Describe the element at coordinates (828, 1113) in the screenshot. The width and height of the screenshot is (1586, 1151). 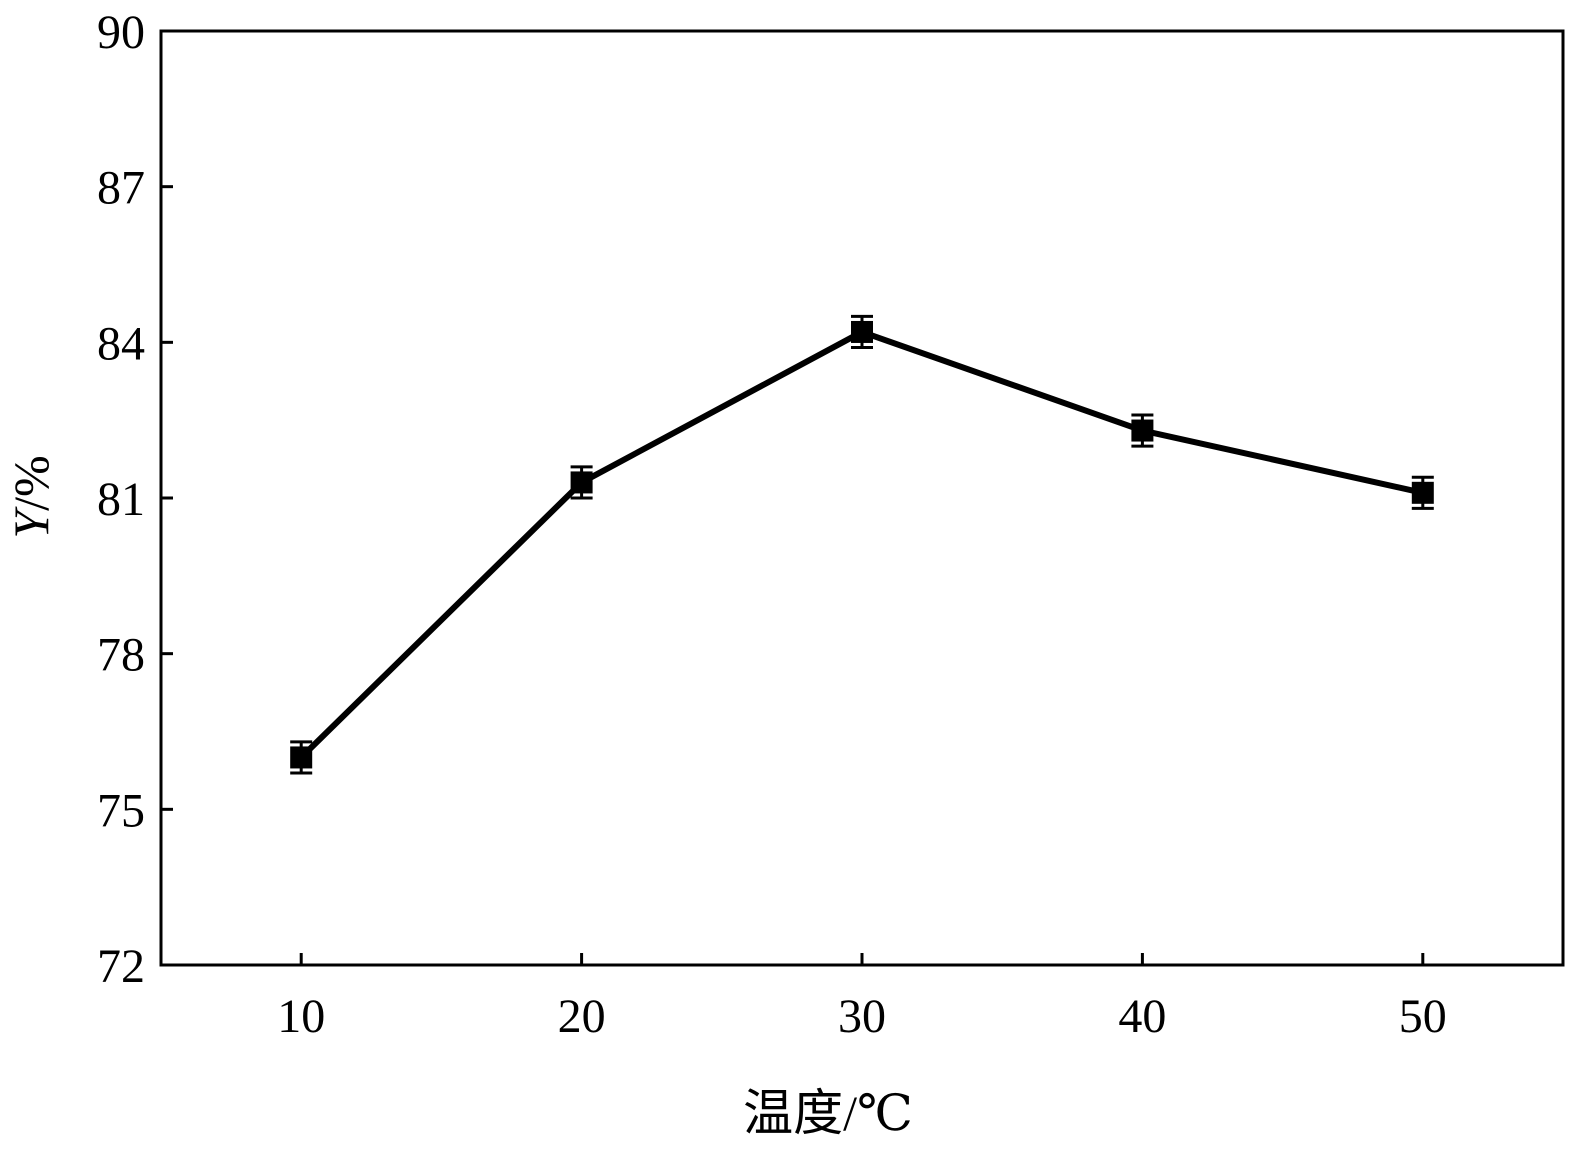
I see `x-axis-title: 温度/℃` at that location.